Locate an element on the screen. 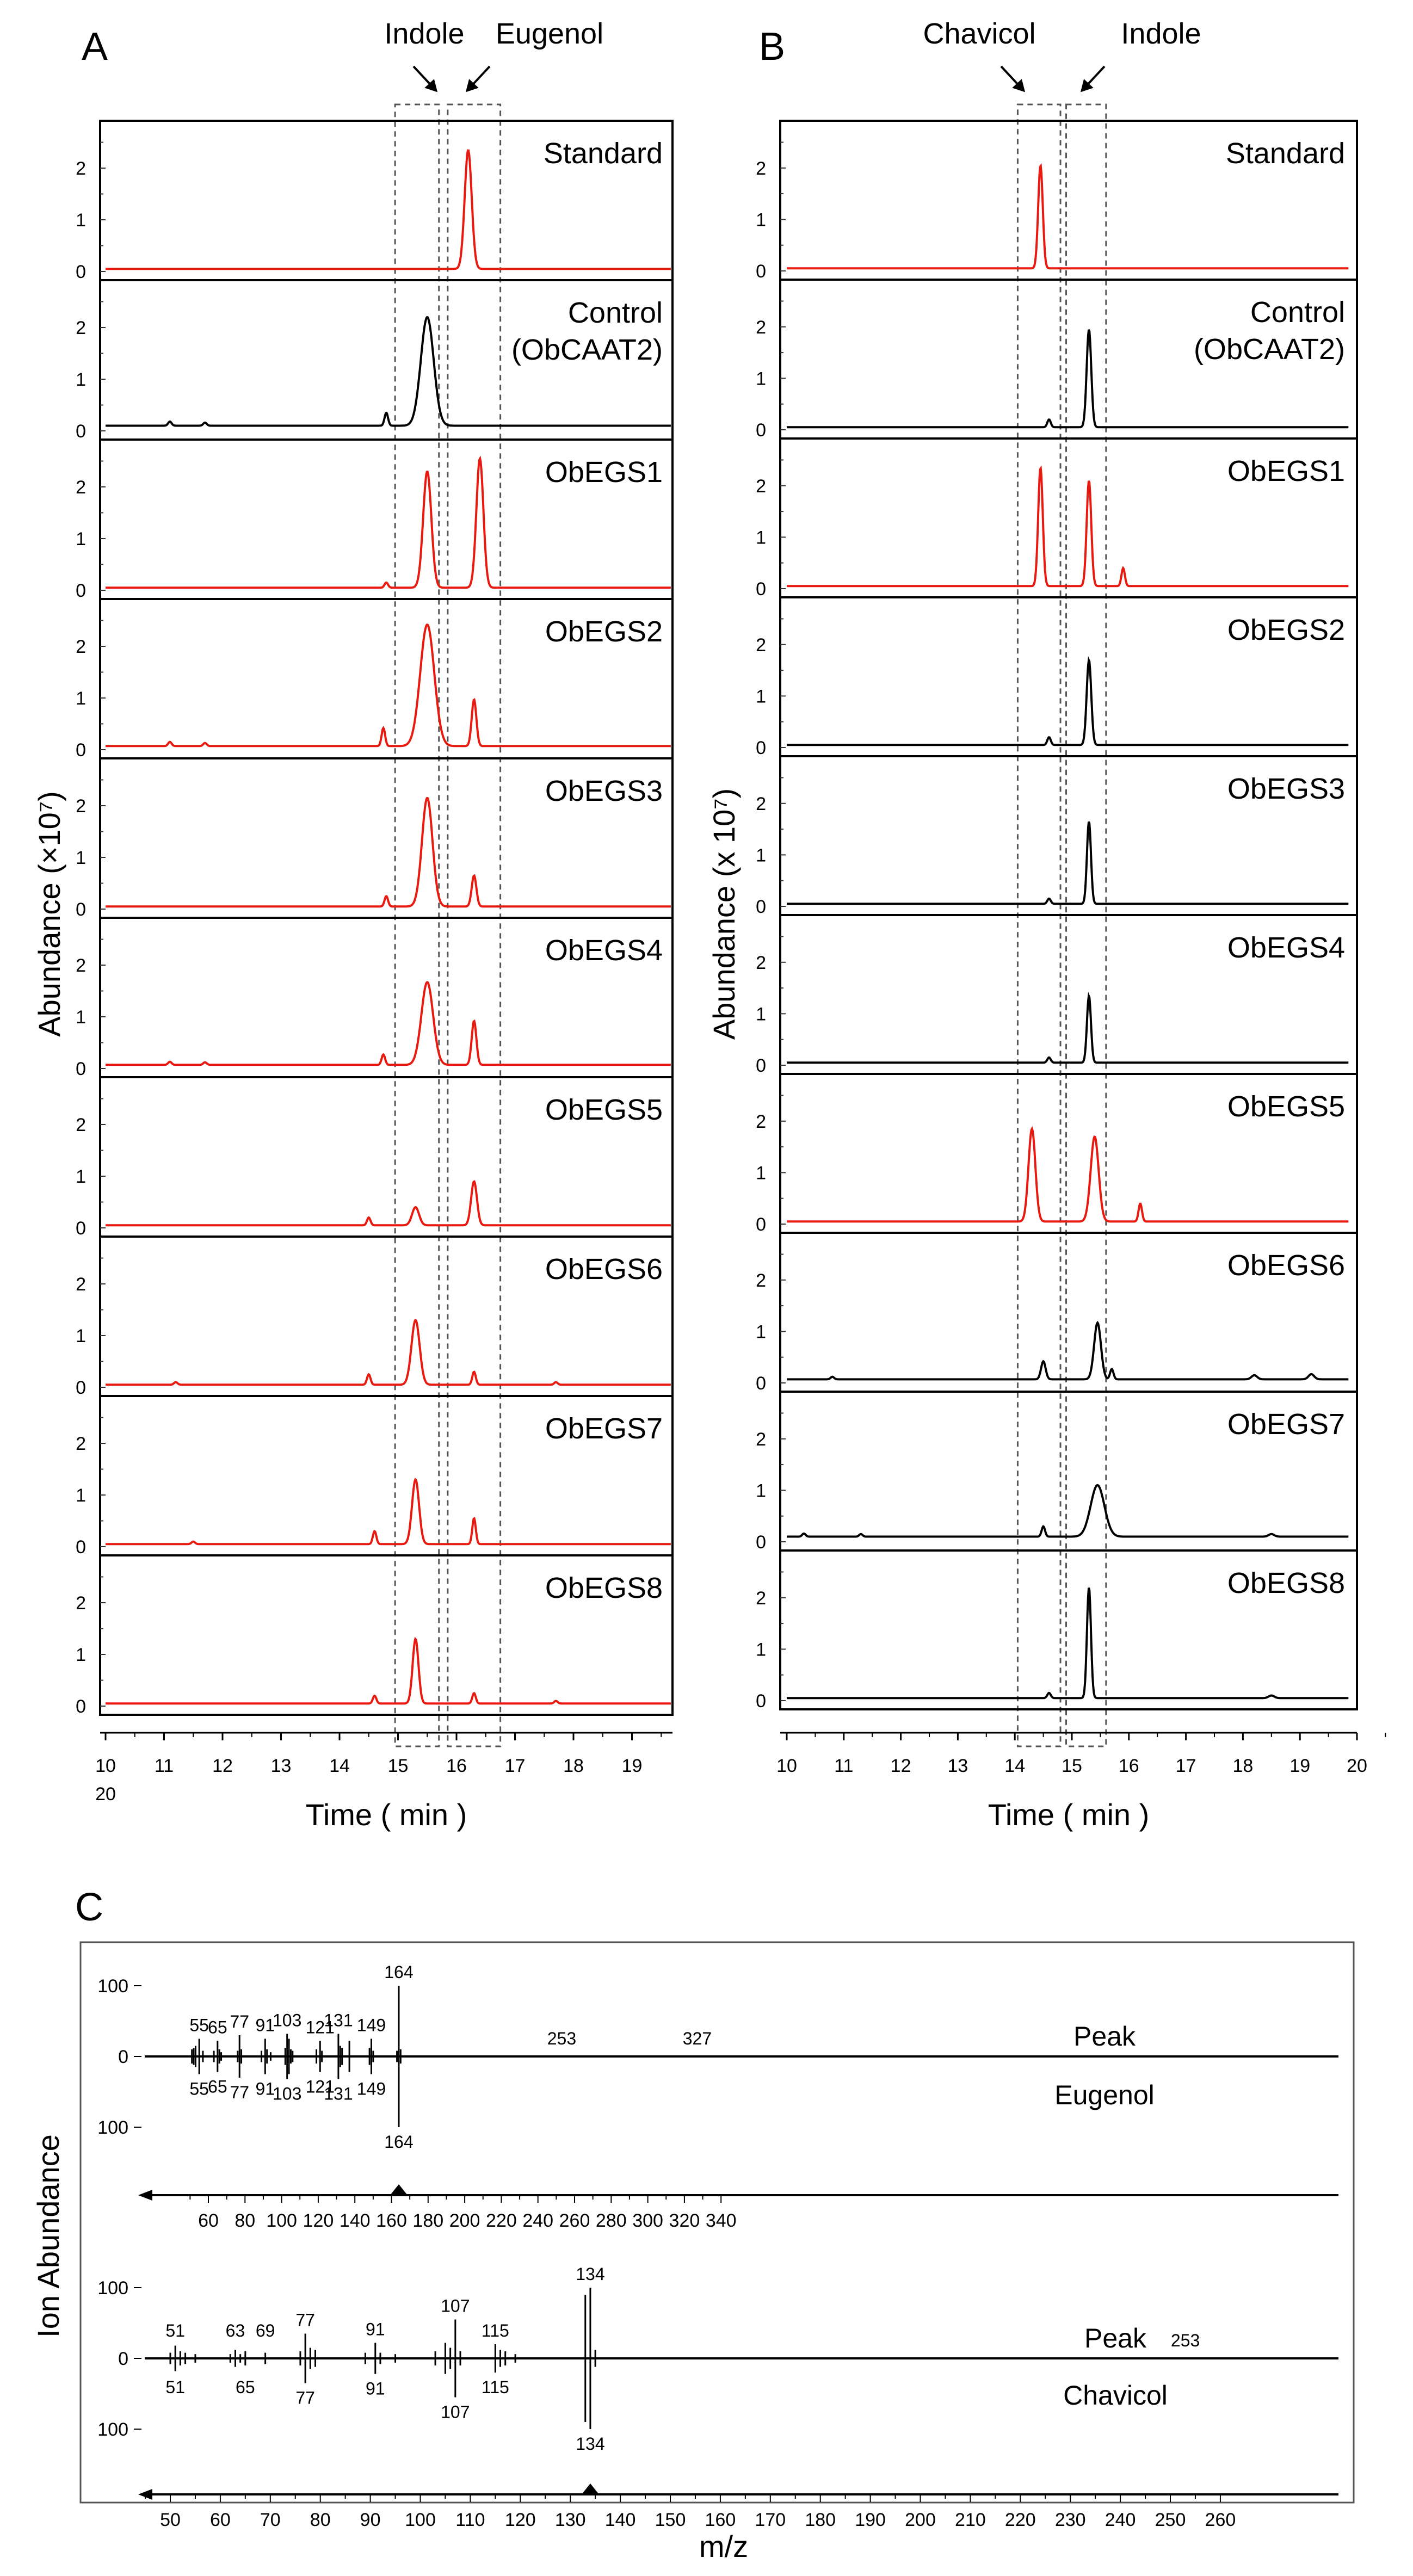 Image resolution: width=1413 pixels, height=2576 pixels. trace-obegs2 is located at coordinates (388, 686).